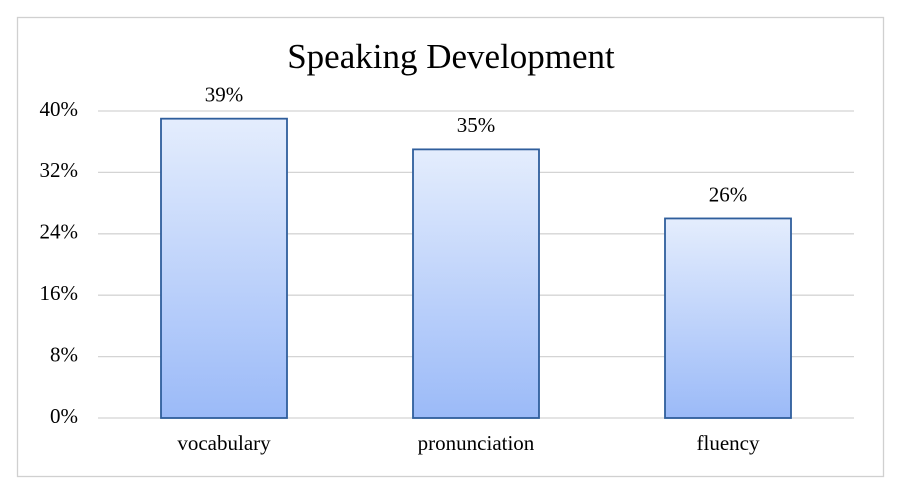 This screenshot has height=494, width=900. Describe the element at coordinates (476, 125) in the screenshot. I see `value-label: 35%` at that location.